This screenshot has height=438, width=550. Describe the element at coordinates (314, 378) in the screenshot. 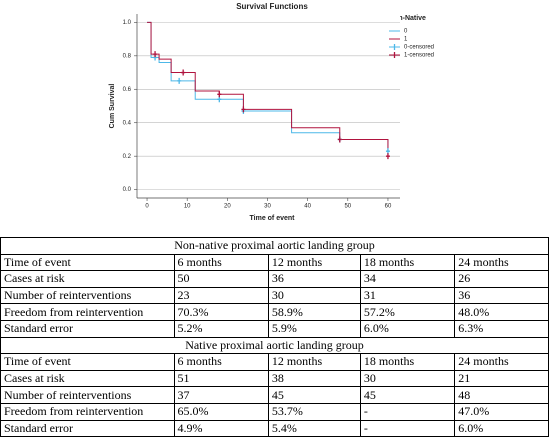

I see `cell: 38` at that location.